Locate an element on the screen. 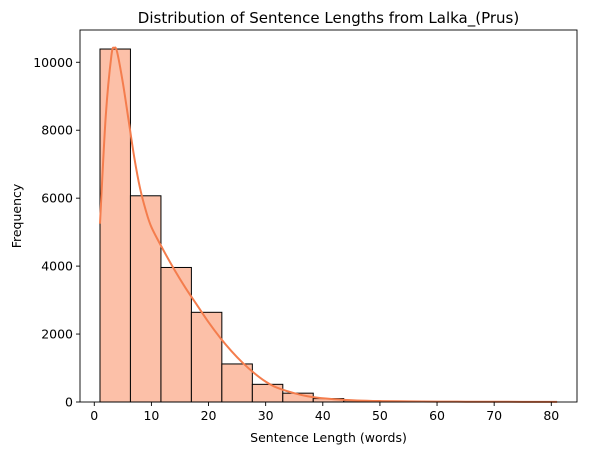 The height and width of the screenshot is (455, 589). y-axis-ticks: 0 2000 4000 6000 8000 10000 is located at coordinates (56, 232).